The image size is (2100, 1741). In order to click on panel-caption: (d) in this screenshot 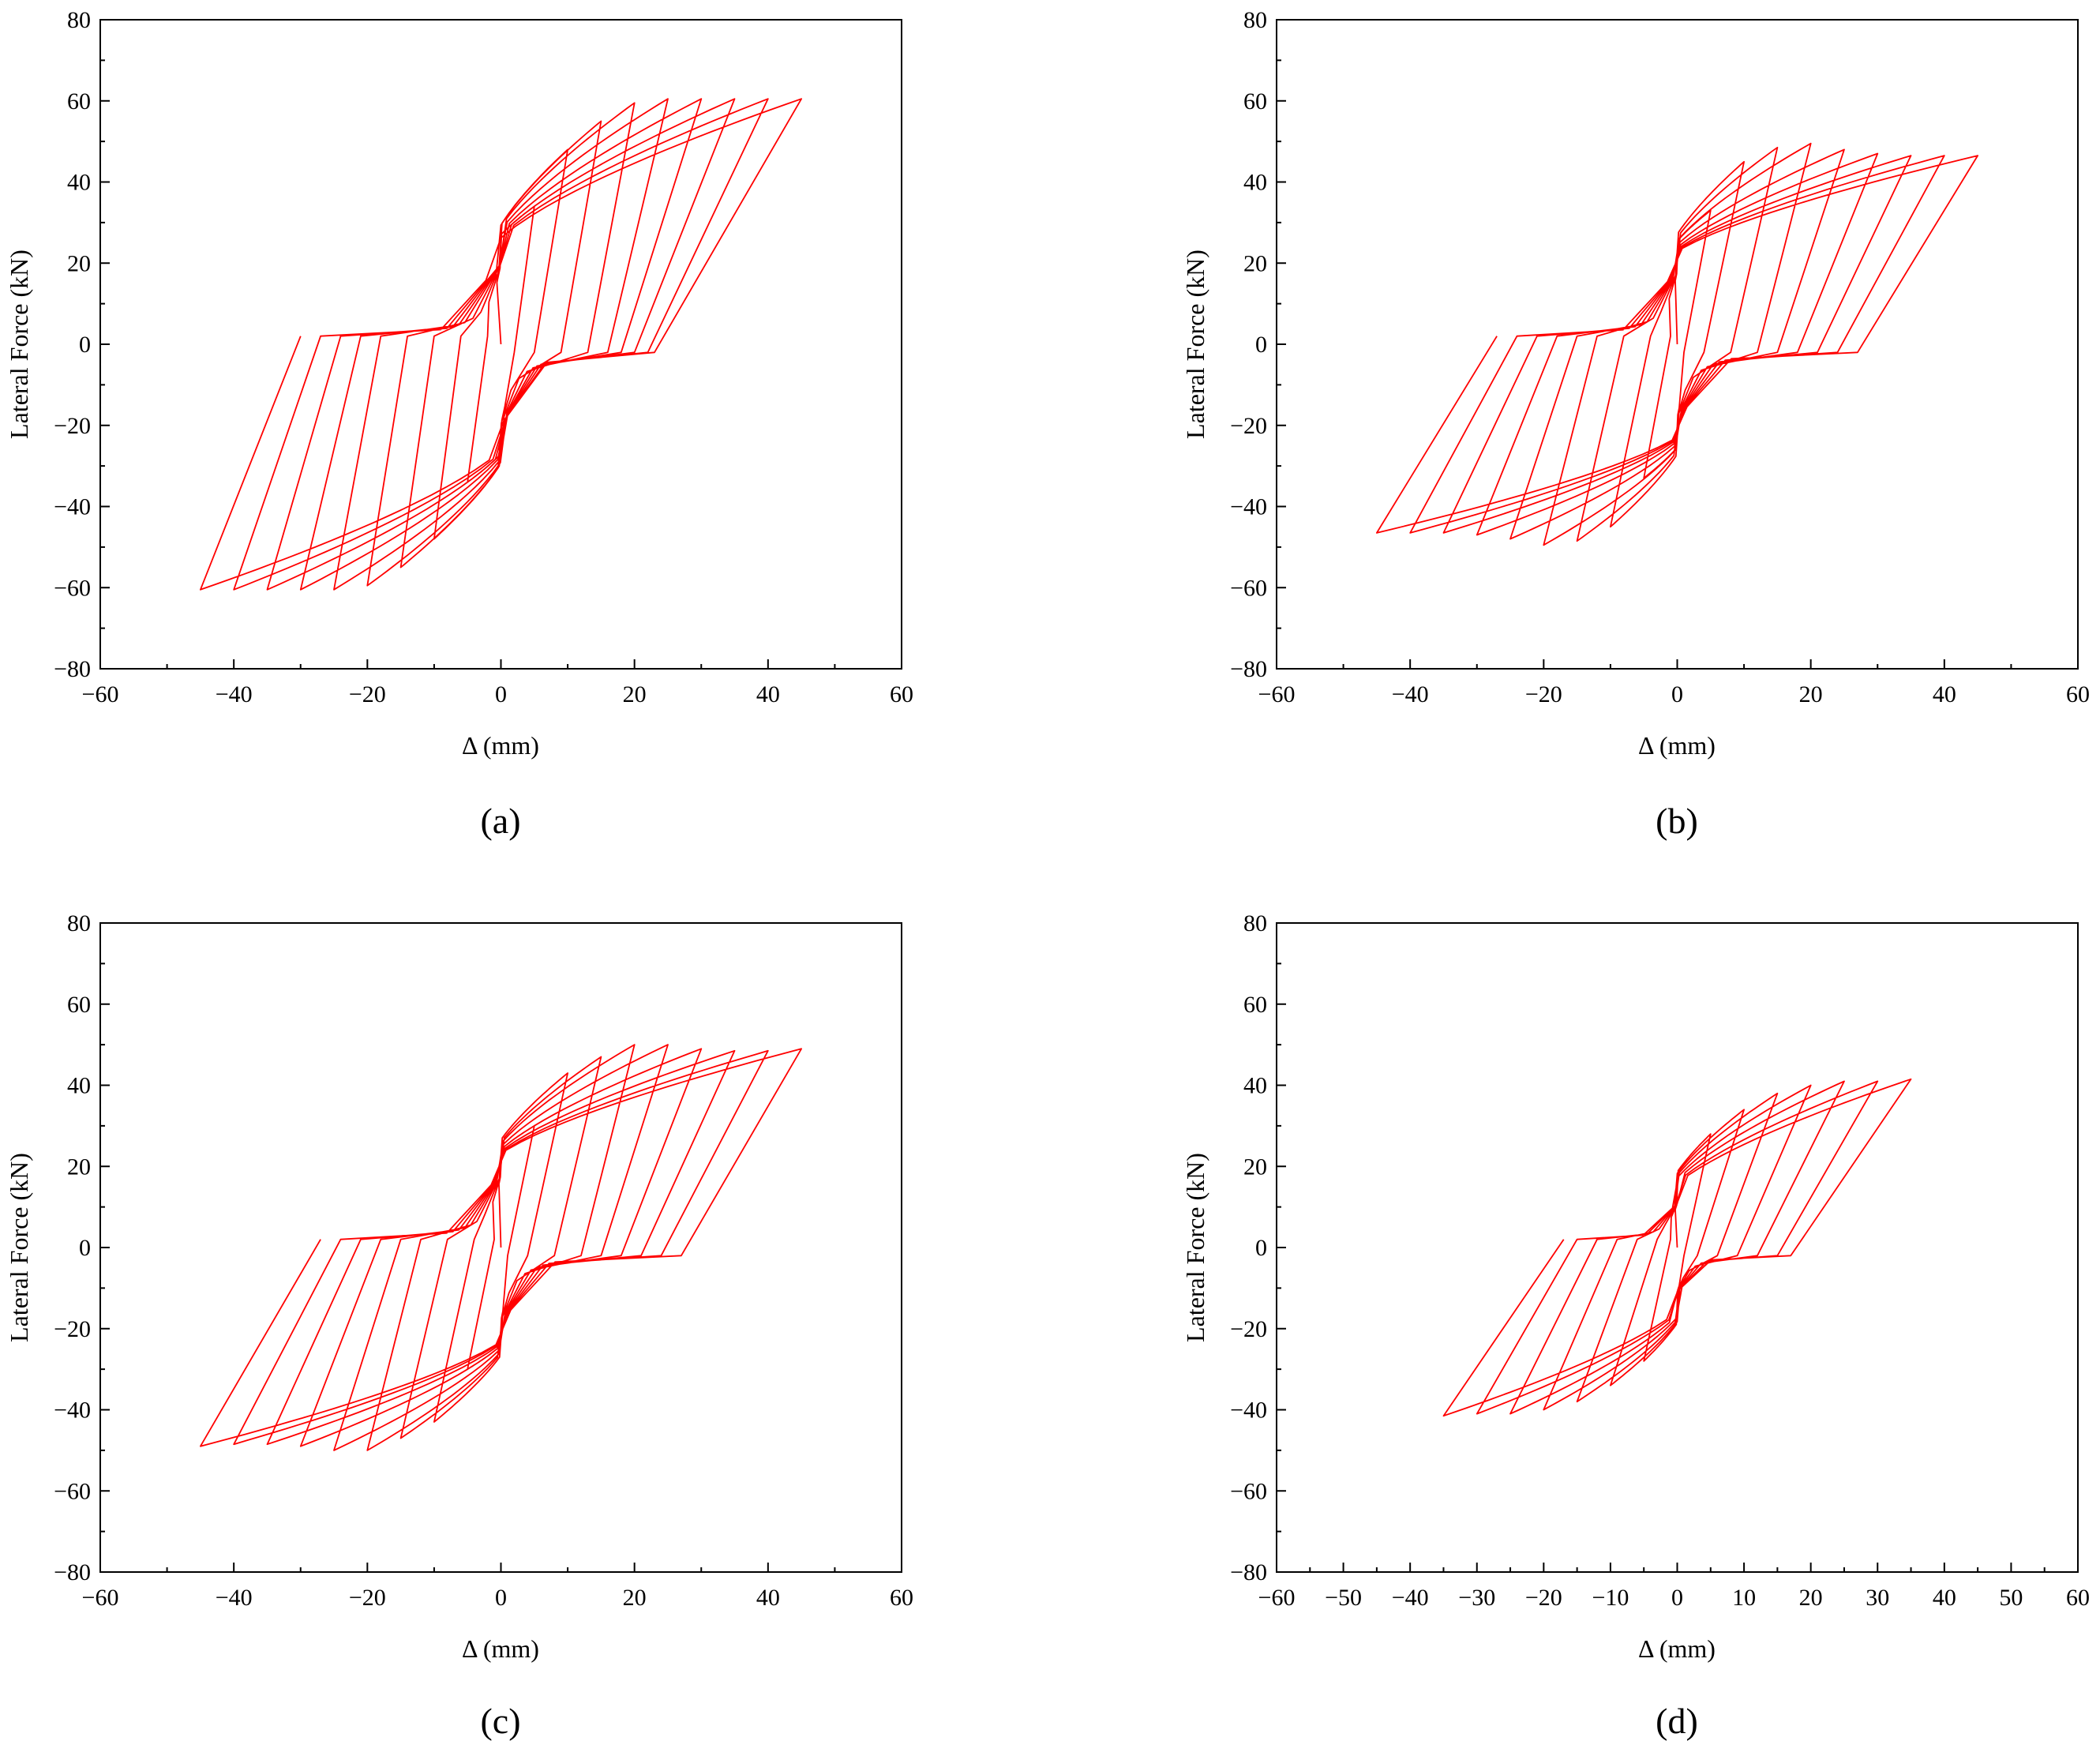, I will do `click(1677, 1721)`.